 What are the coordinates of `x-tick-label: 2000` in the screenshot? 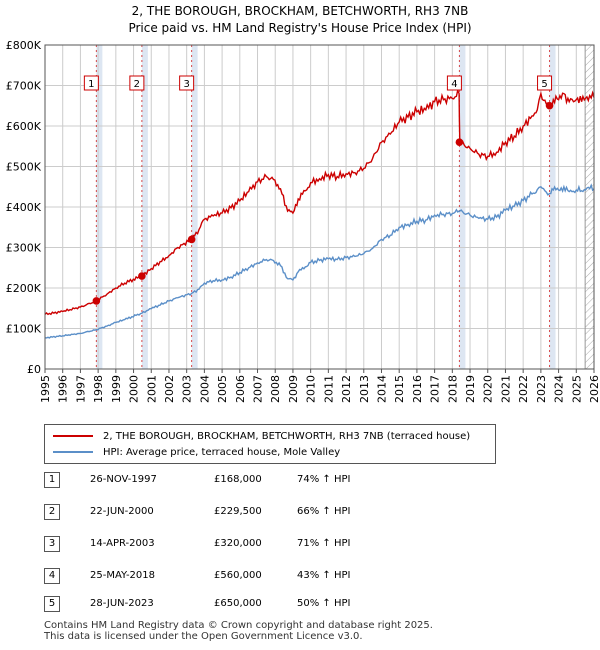 It's located at (134, 389).